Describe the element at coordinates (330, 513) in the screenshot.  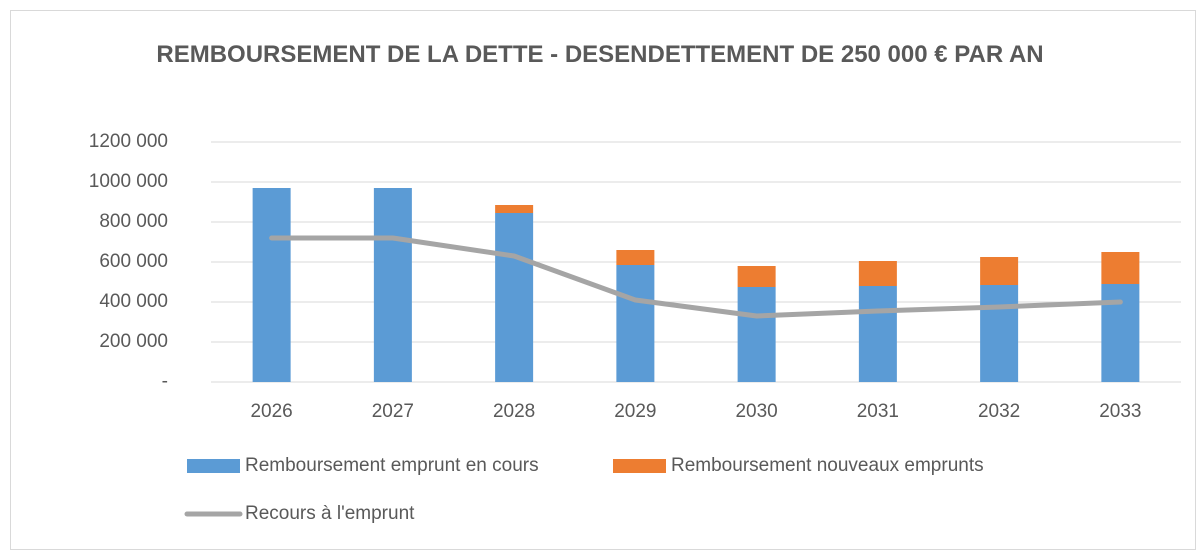
I see `legend-label: Recours à l'emprunt` at that location.